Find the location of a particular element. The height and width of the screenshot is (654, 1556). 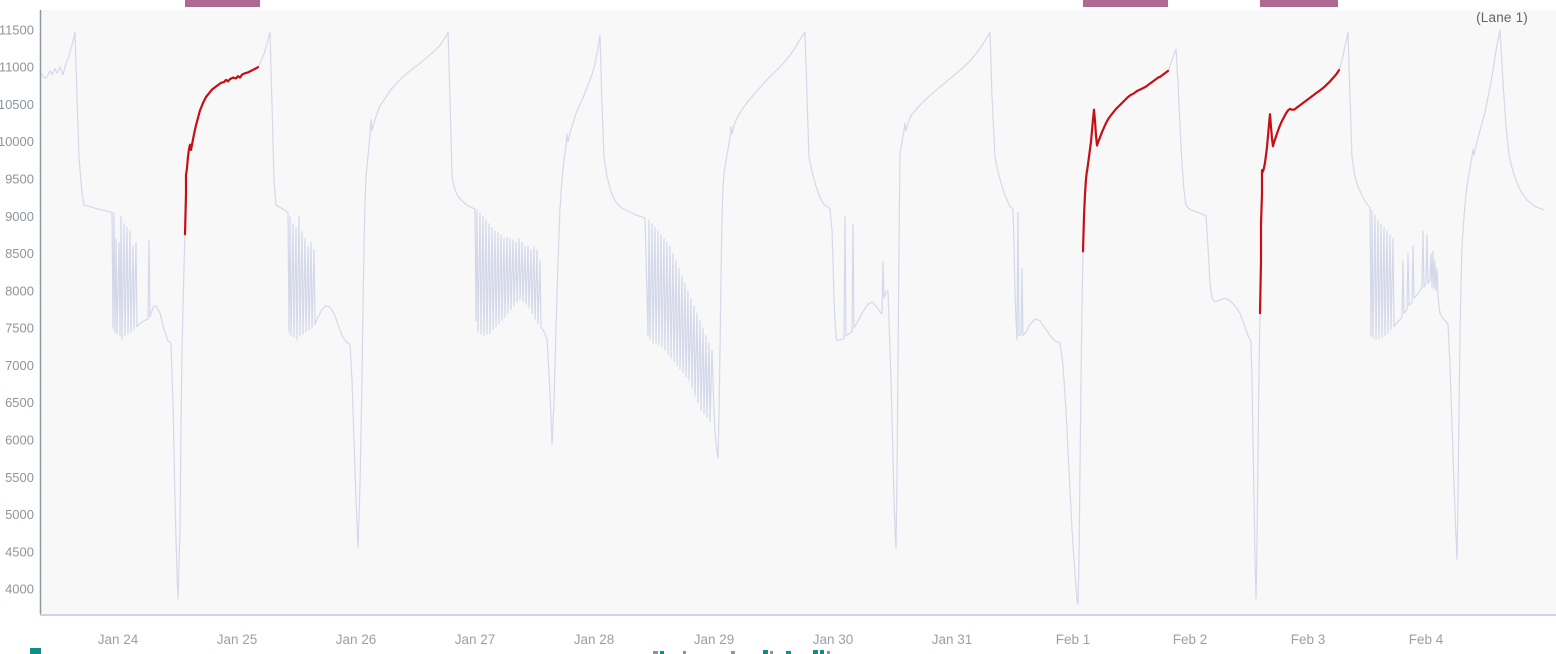

lane-annotation: (Lane 1) is located at coordinates (1502, 17).